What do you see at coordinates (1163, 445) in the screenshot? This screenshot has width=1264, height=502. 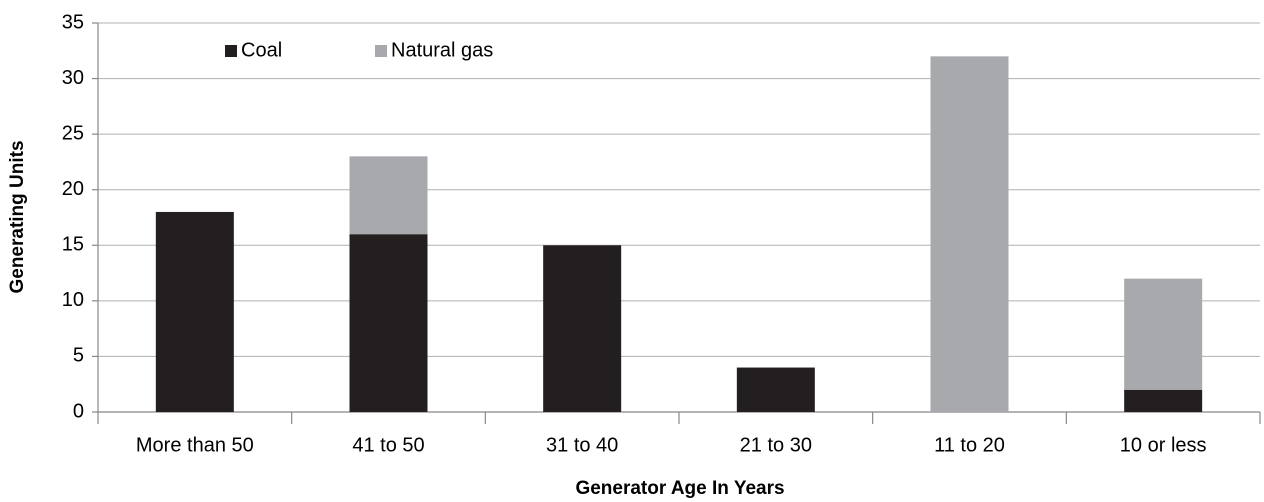 I see `x-tick-label: 10 or less` at bounding box center [1163, 445].